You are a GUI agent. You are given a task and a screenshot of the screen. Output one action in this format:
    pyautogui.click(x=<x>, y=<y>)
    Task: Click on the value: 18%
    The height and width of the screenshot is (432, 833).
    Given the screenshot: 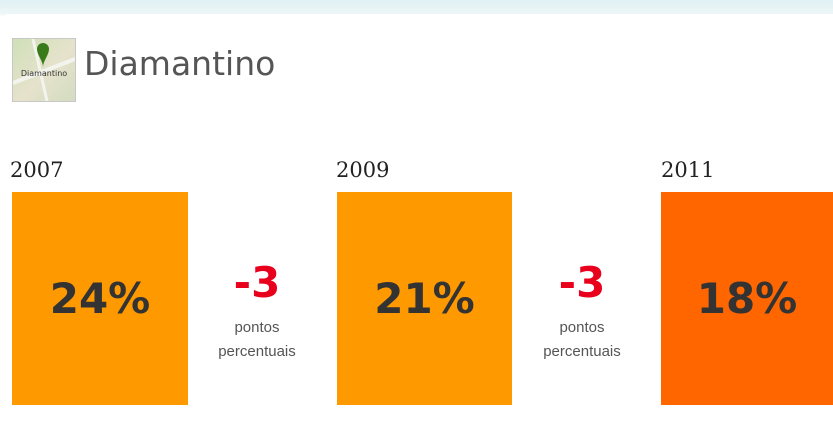 What is the action you would take?
    pyautogui.click(x=747, y=298)
    